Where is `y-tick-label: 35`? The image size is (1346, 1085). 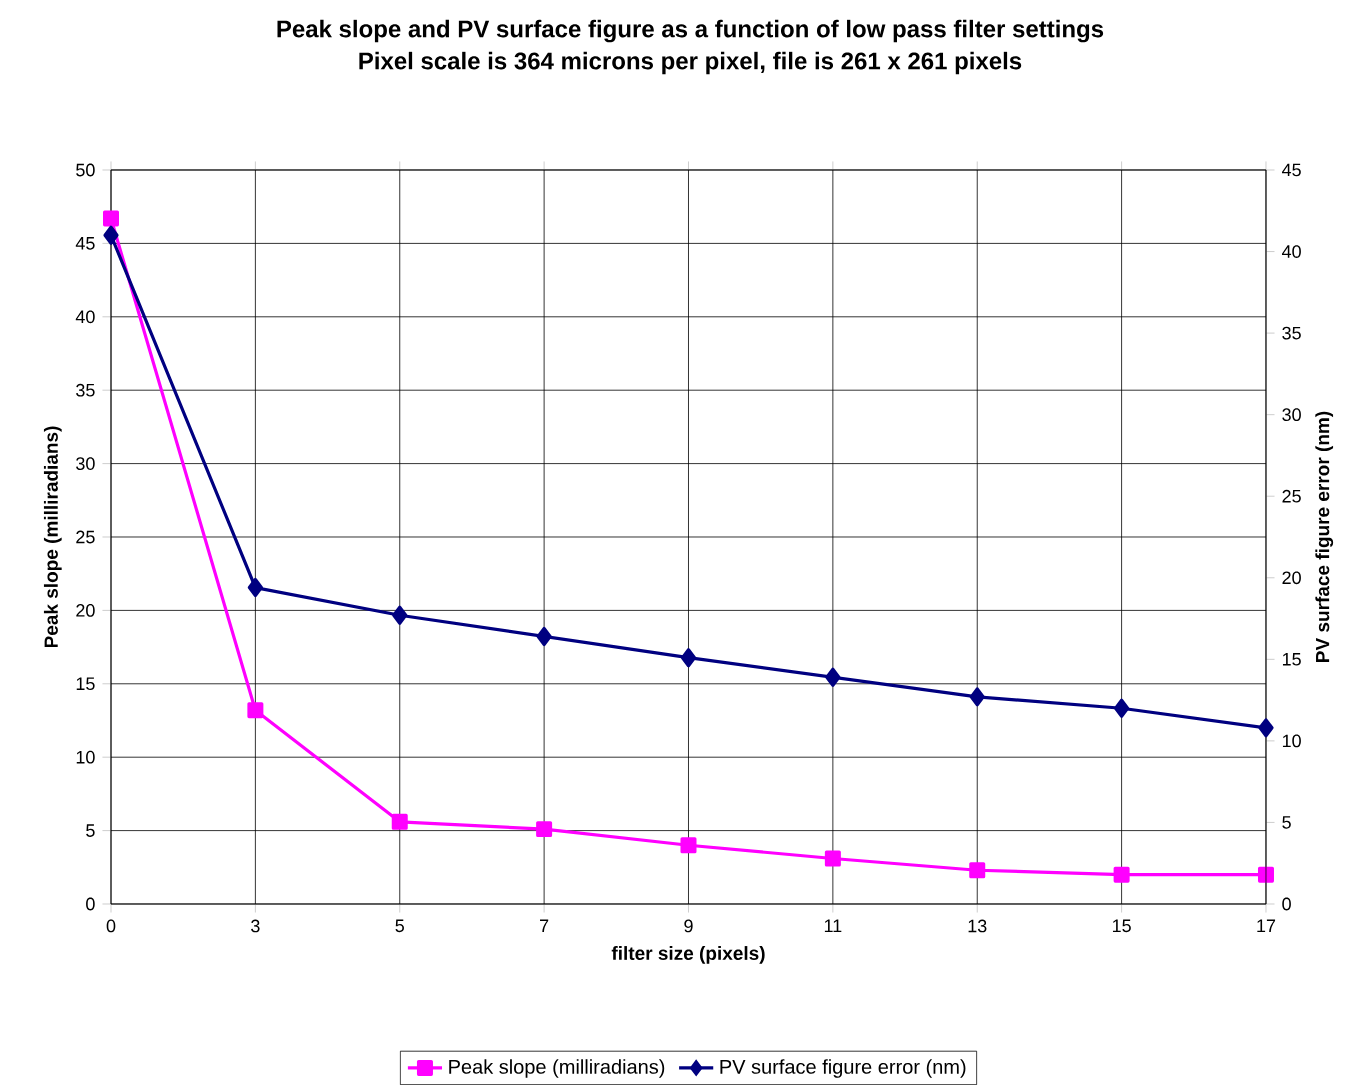 y-tick-label: 35 is located at coordinates (85, 390).